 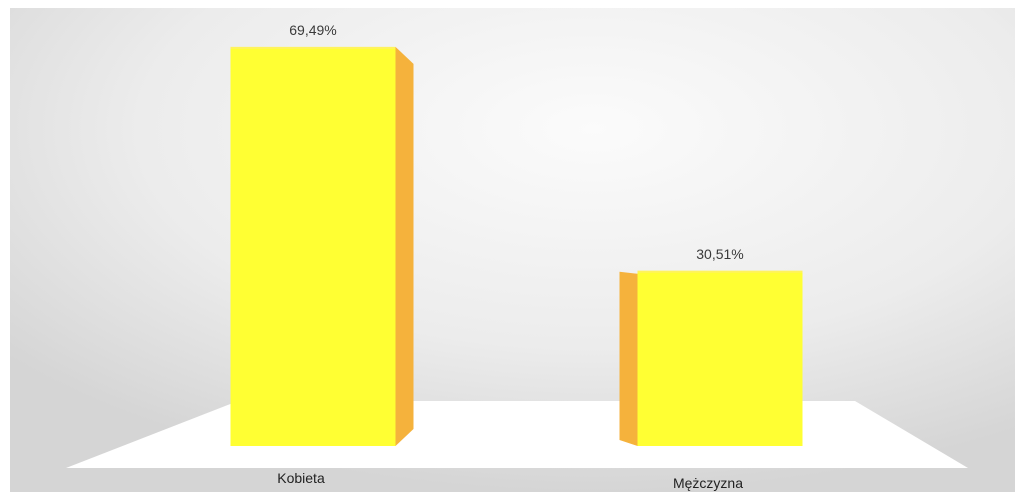 What do you see at coordinates (404, 246) in the screenshot?
I see `bar-side-kobieta` at bounding box center [404, 246].